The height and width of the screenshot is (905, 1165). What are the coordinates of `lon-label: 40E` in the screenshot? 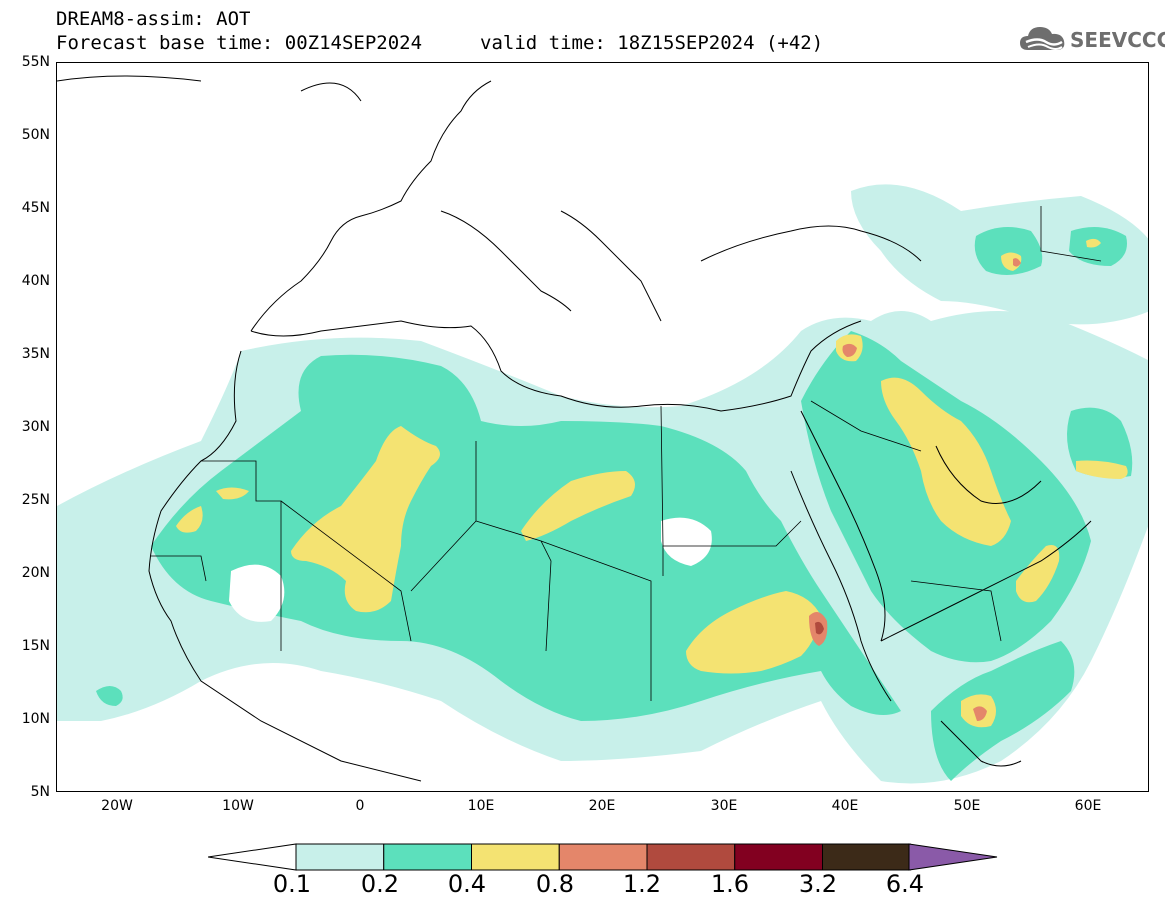 It's located at (845, 806).